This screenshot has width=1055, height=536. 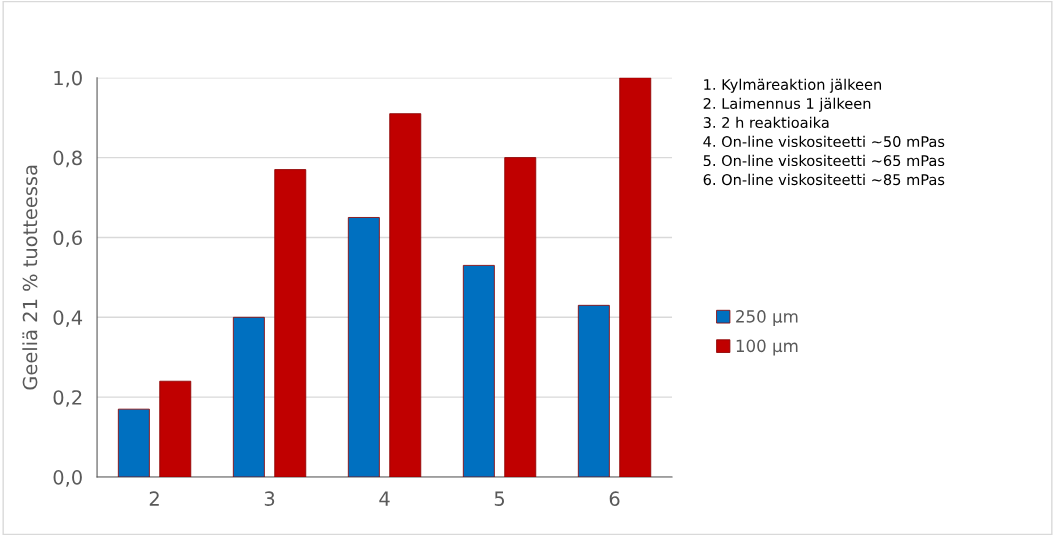 What do you see at coordinates (384, 498) in the screenshot?
I see `x-tick-label: 4` at bounding box center [384, 498].